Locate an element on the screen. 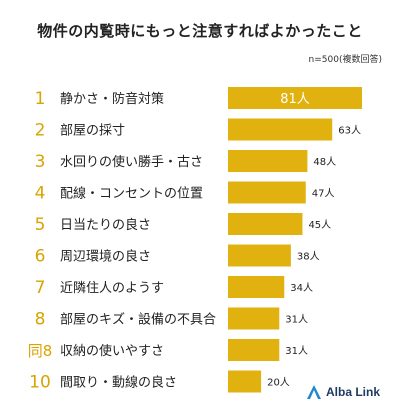  rank-label: 8 is located at coordinates (40, 320).